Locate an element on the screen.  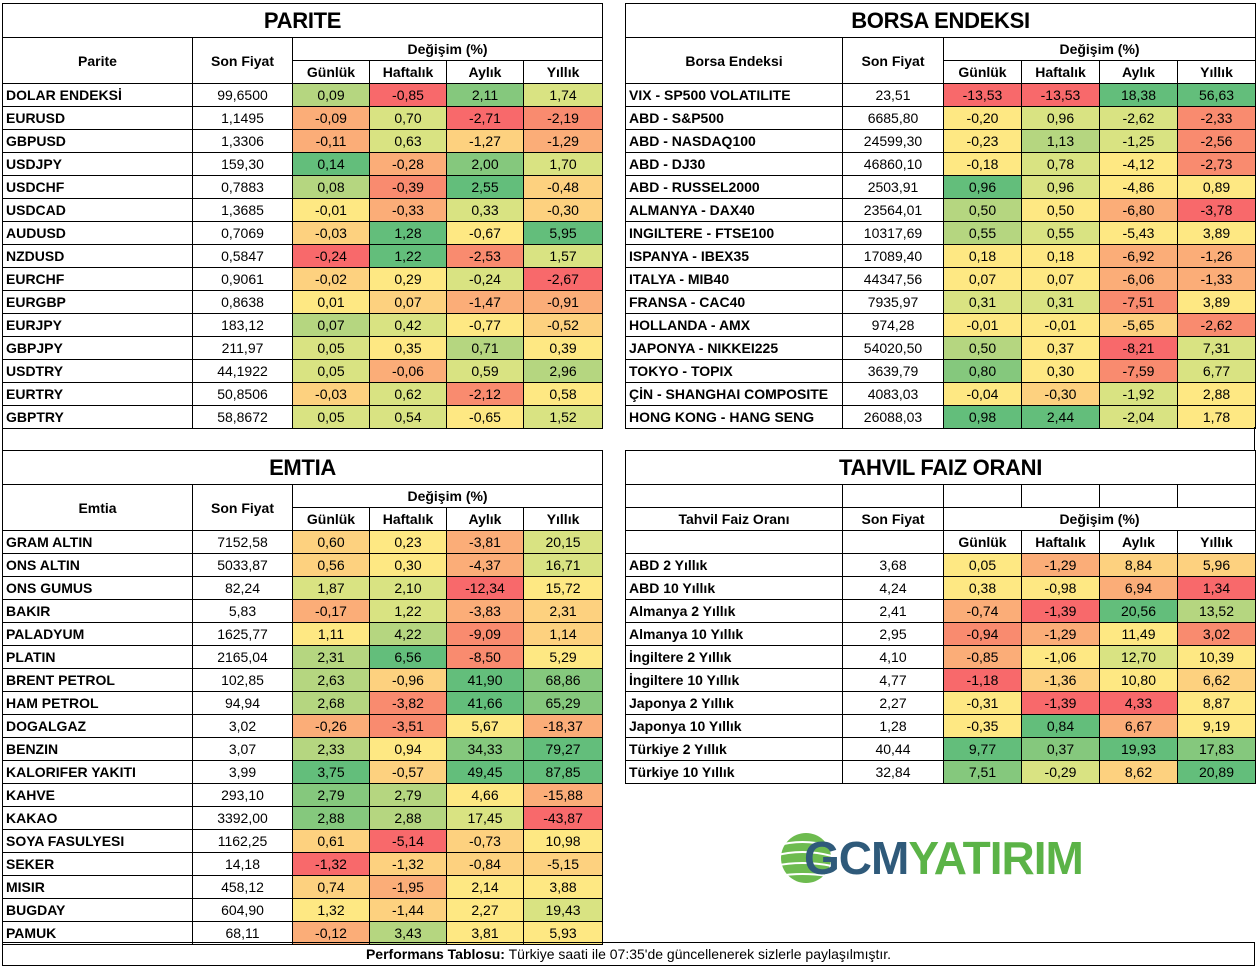
change-yearly: 1,78 is located at coordinates (1216, 417).